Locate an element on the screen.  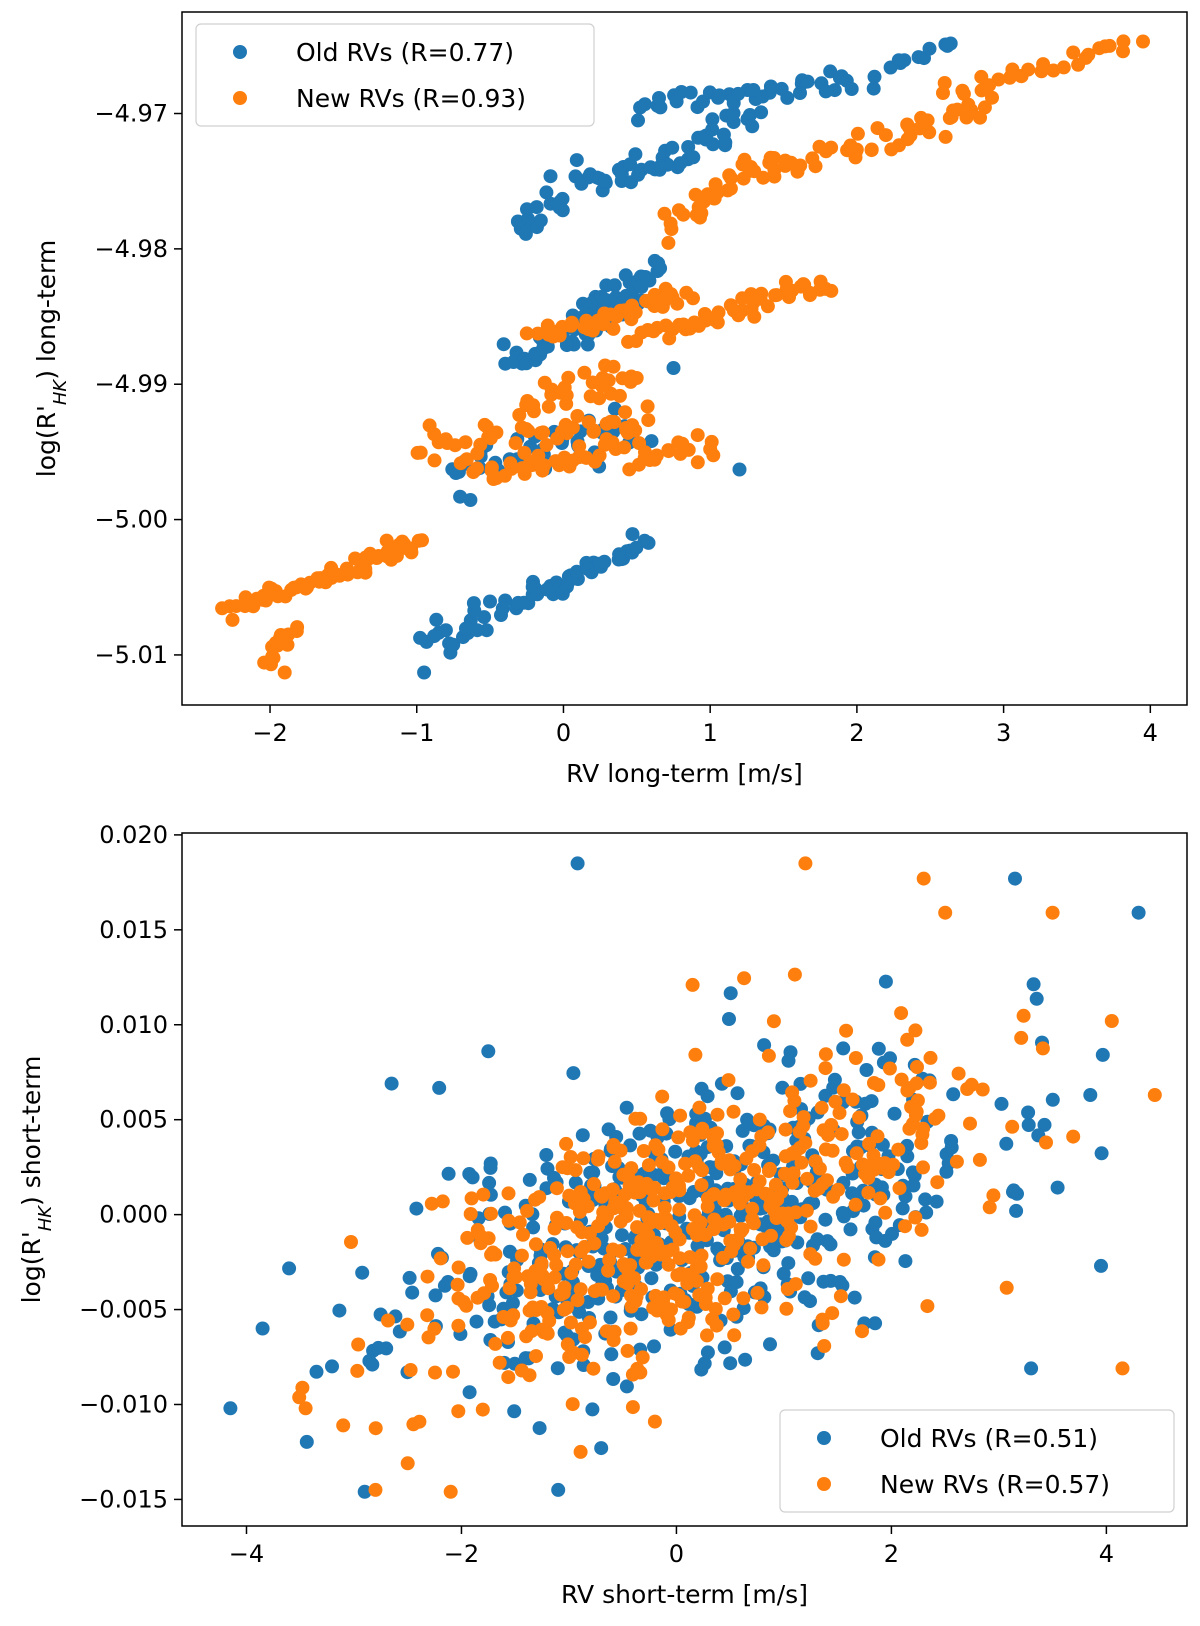
y-tick-label: −4.99 is located at coordinates (131, 384).